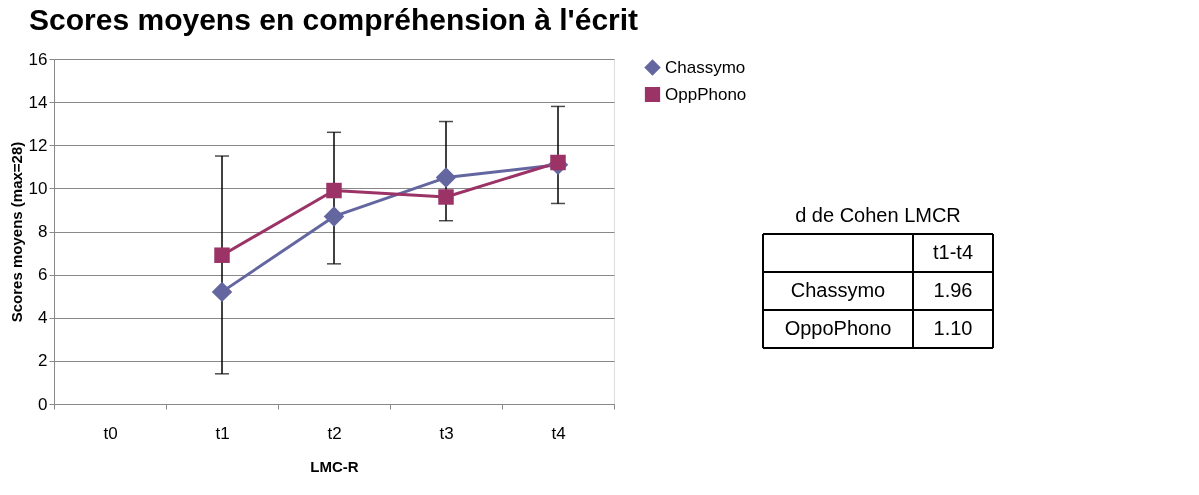  Describe the element at coordinates (705, 67) in the screenshot. I see `legend-label: Chassymo` at that location.